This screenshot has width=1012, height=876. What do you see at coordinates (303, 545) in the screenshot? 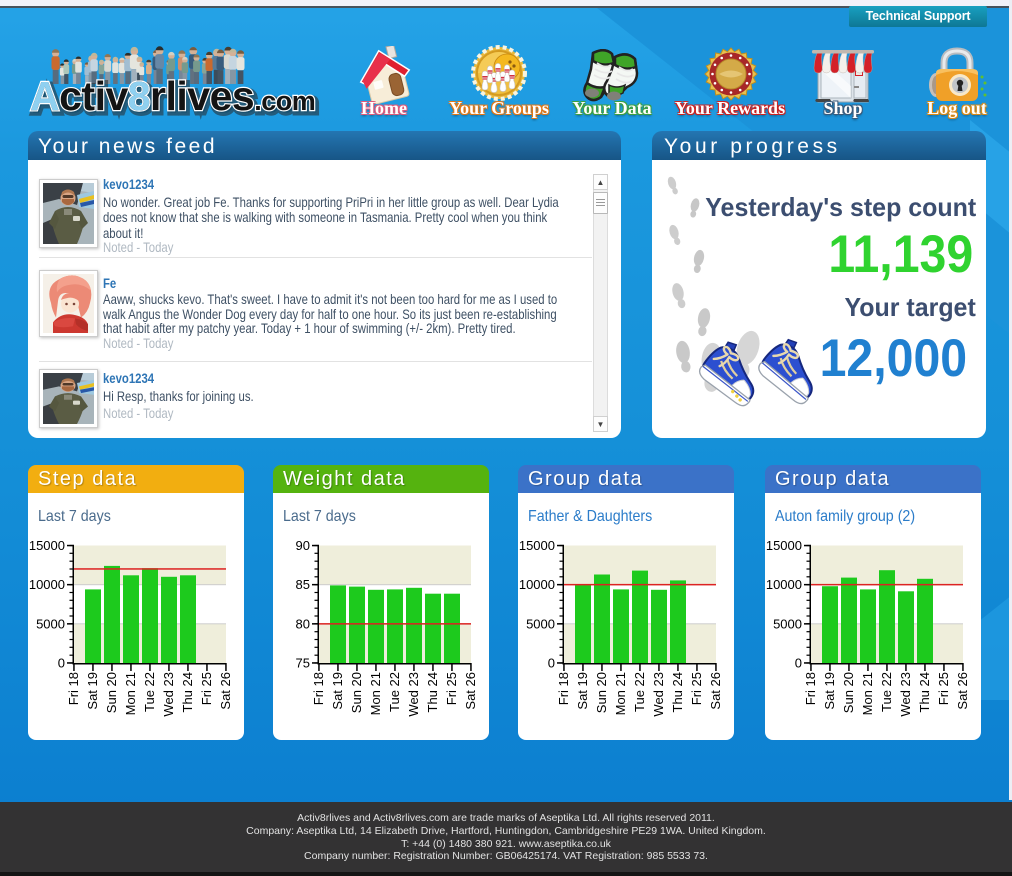
I see `svg-text: 90` at bounding box center [303, 545].